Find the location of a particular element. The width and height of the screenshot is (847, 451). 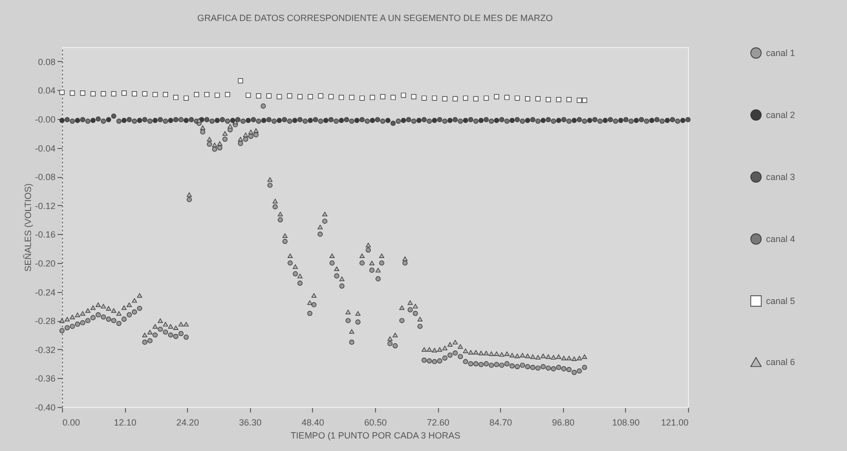

y-tick-label: -0.36 is located at coordinates (45, 379).